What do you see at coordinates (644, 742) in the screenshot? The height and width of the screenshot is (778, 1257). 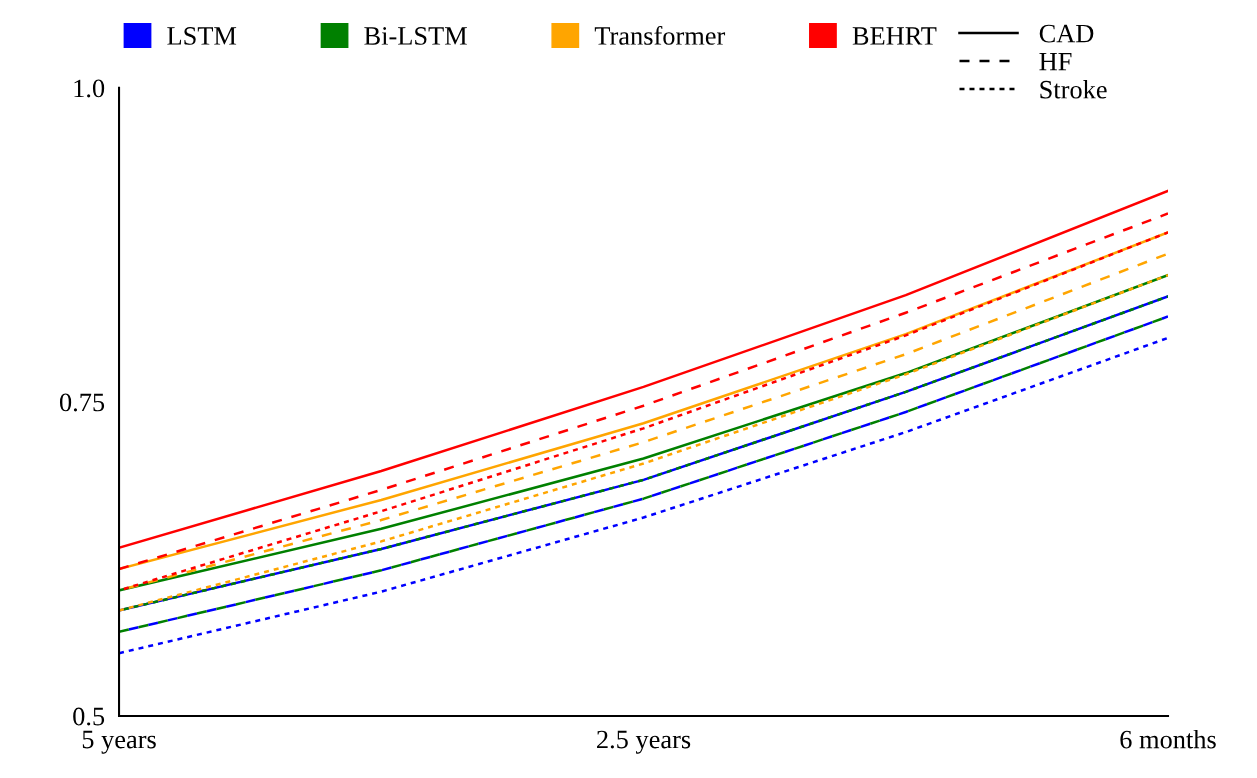 I see `x-tick-label: 2.5 years` at bounding box center [644, 742].